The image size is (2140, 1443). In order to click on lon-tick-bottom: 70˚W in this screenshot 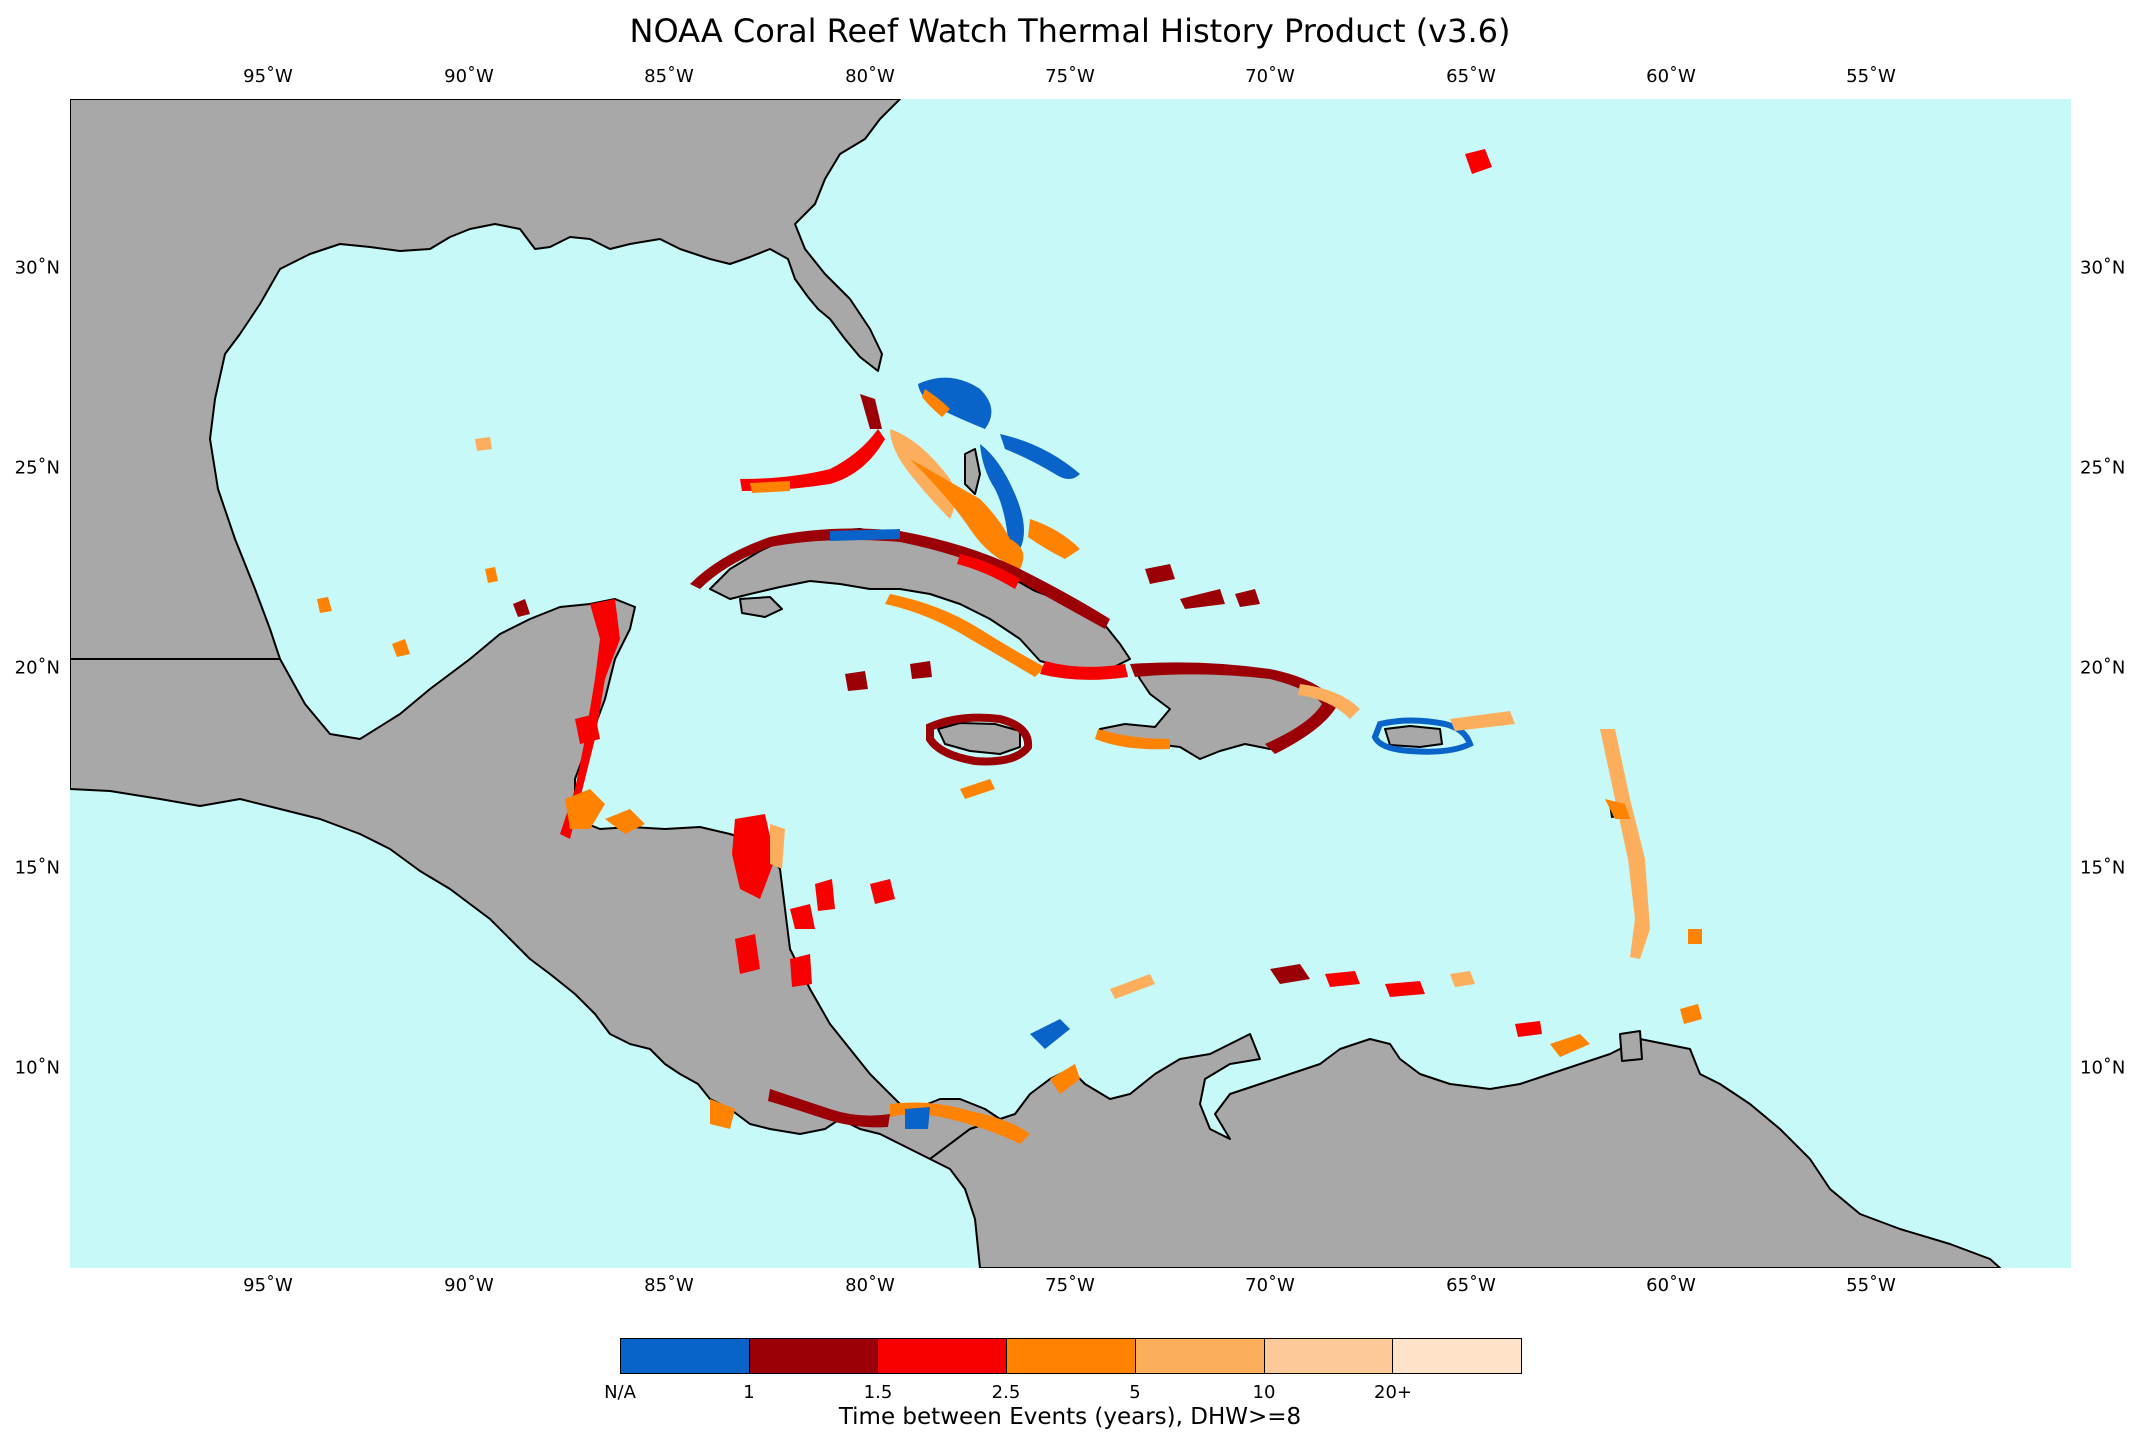, I will do `click(1270, 1285)`.